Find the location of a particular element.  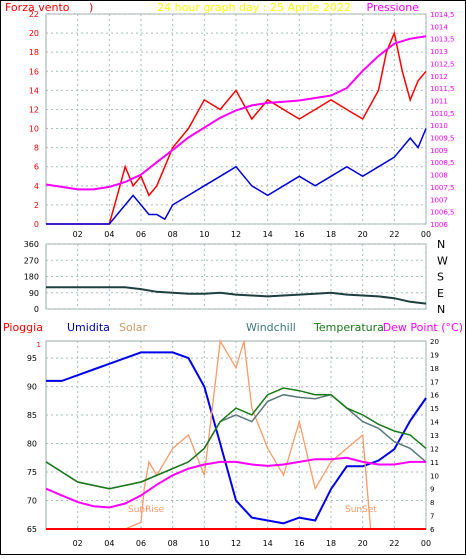

right-tick-label: 11 is located at coordinates (434, 463).